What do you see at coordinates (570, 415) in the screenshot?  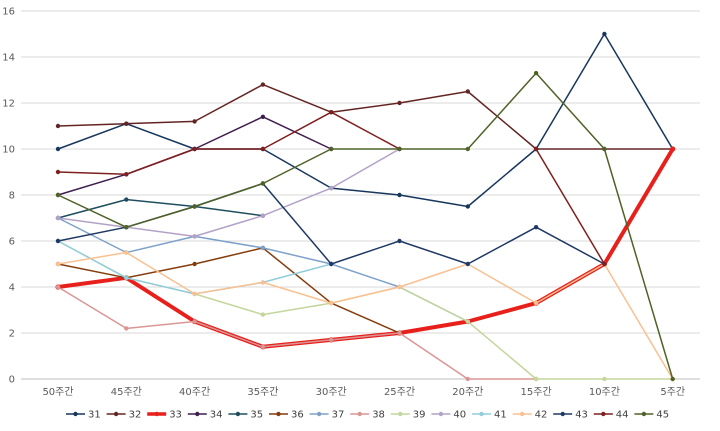 I see `legend-item-43: 43` at bounding box center [570, 415].